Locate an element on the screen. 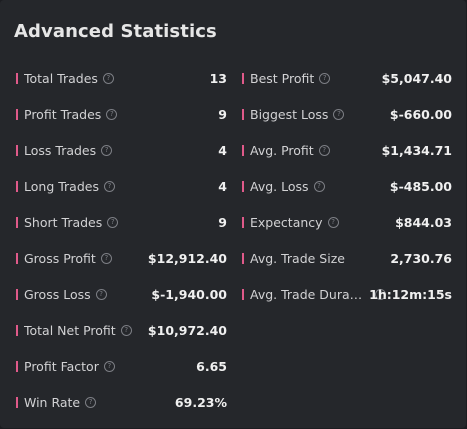 This screenshot has height=429, width=467. stat-value: $12,912.40 is located at coordinates (187, 258).